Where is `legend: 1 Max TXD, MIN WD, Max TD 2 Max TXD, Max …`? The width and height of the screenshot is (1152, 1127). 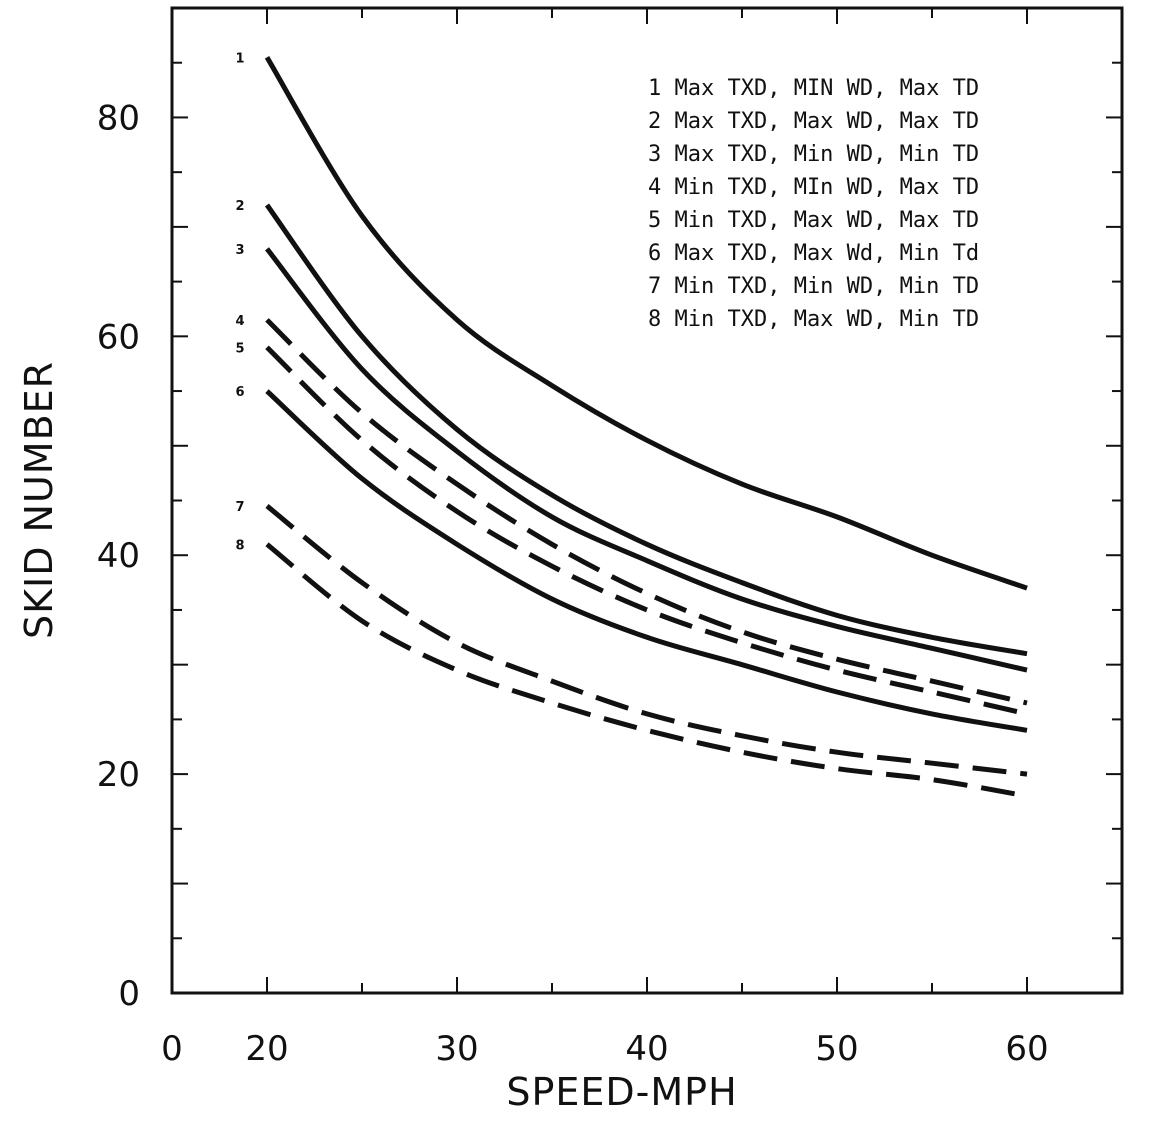 legend: 1 Max TXD, MIN WD, Max TD 2 Max TXD, Max … is located at coordinates (813, 204).